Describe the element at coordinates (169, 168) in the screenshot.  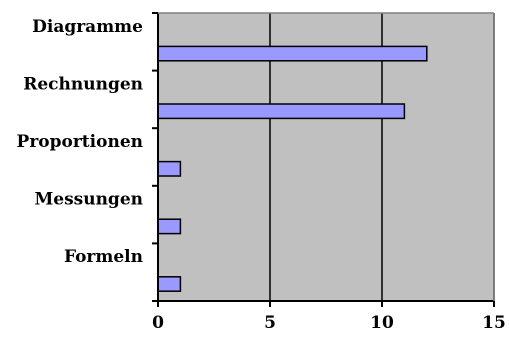
I see `bar-proportionen` at that location.